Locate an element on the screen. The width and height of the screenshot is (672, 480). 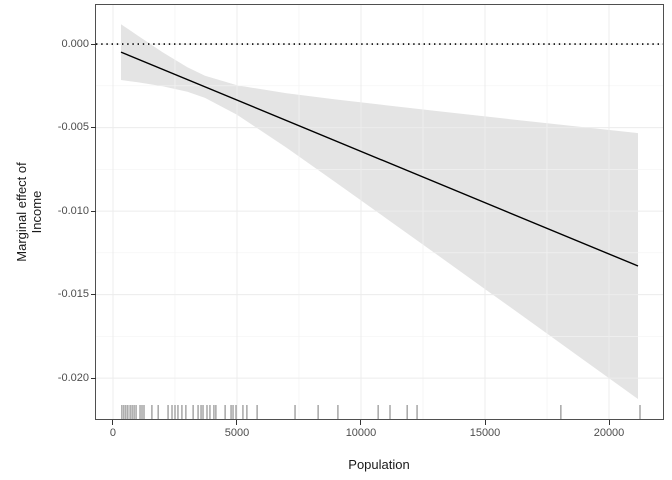
y-tick-label: 0.000 is located at coordinates (75, 43).